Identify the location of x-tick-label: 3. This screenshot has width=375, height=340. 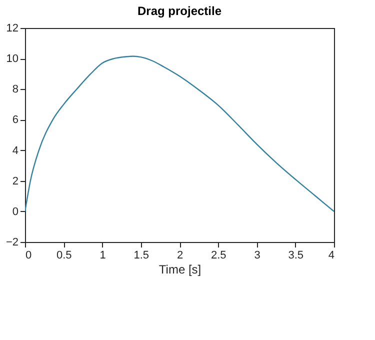
(257, 256).